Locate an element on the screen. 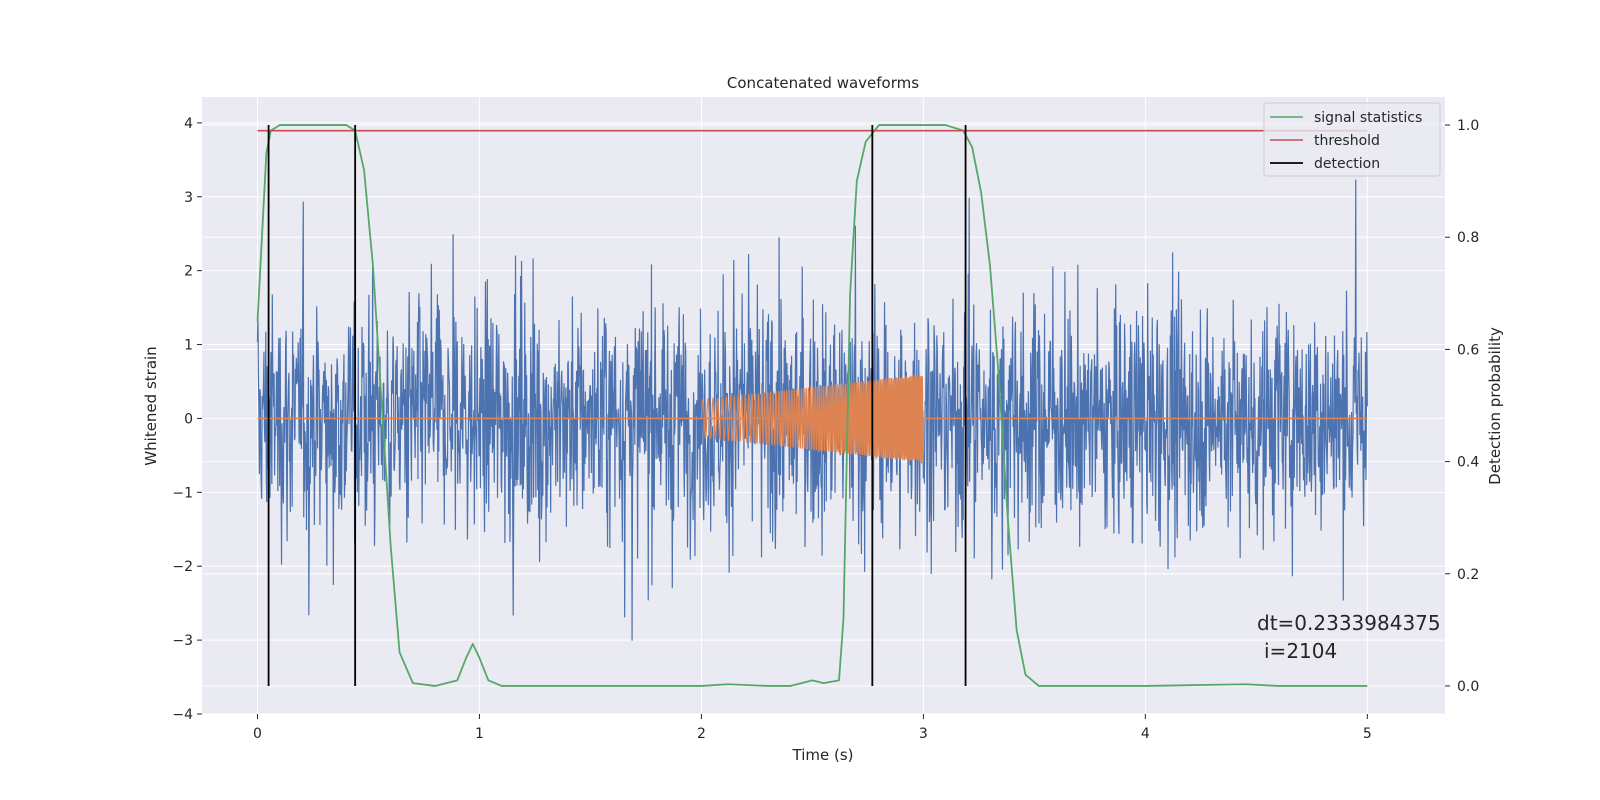 The width and height of the screenshot is (1600, 800). y2-axis-label: Detection probability is located at coordinates (1495, 406).